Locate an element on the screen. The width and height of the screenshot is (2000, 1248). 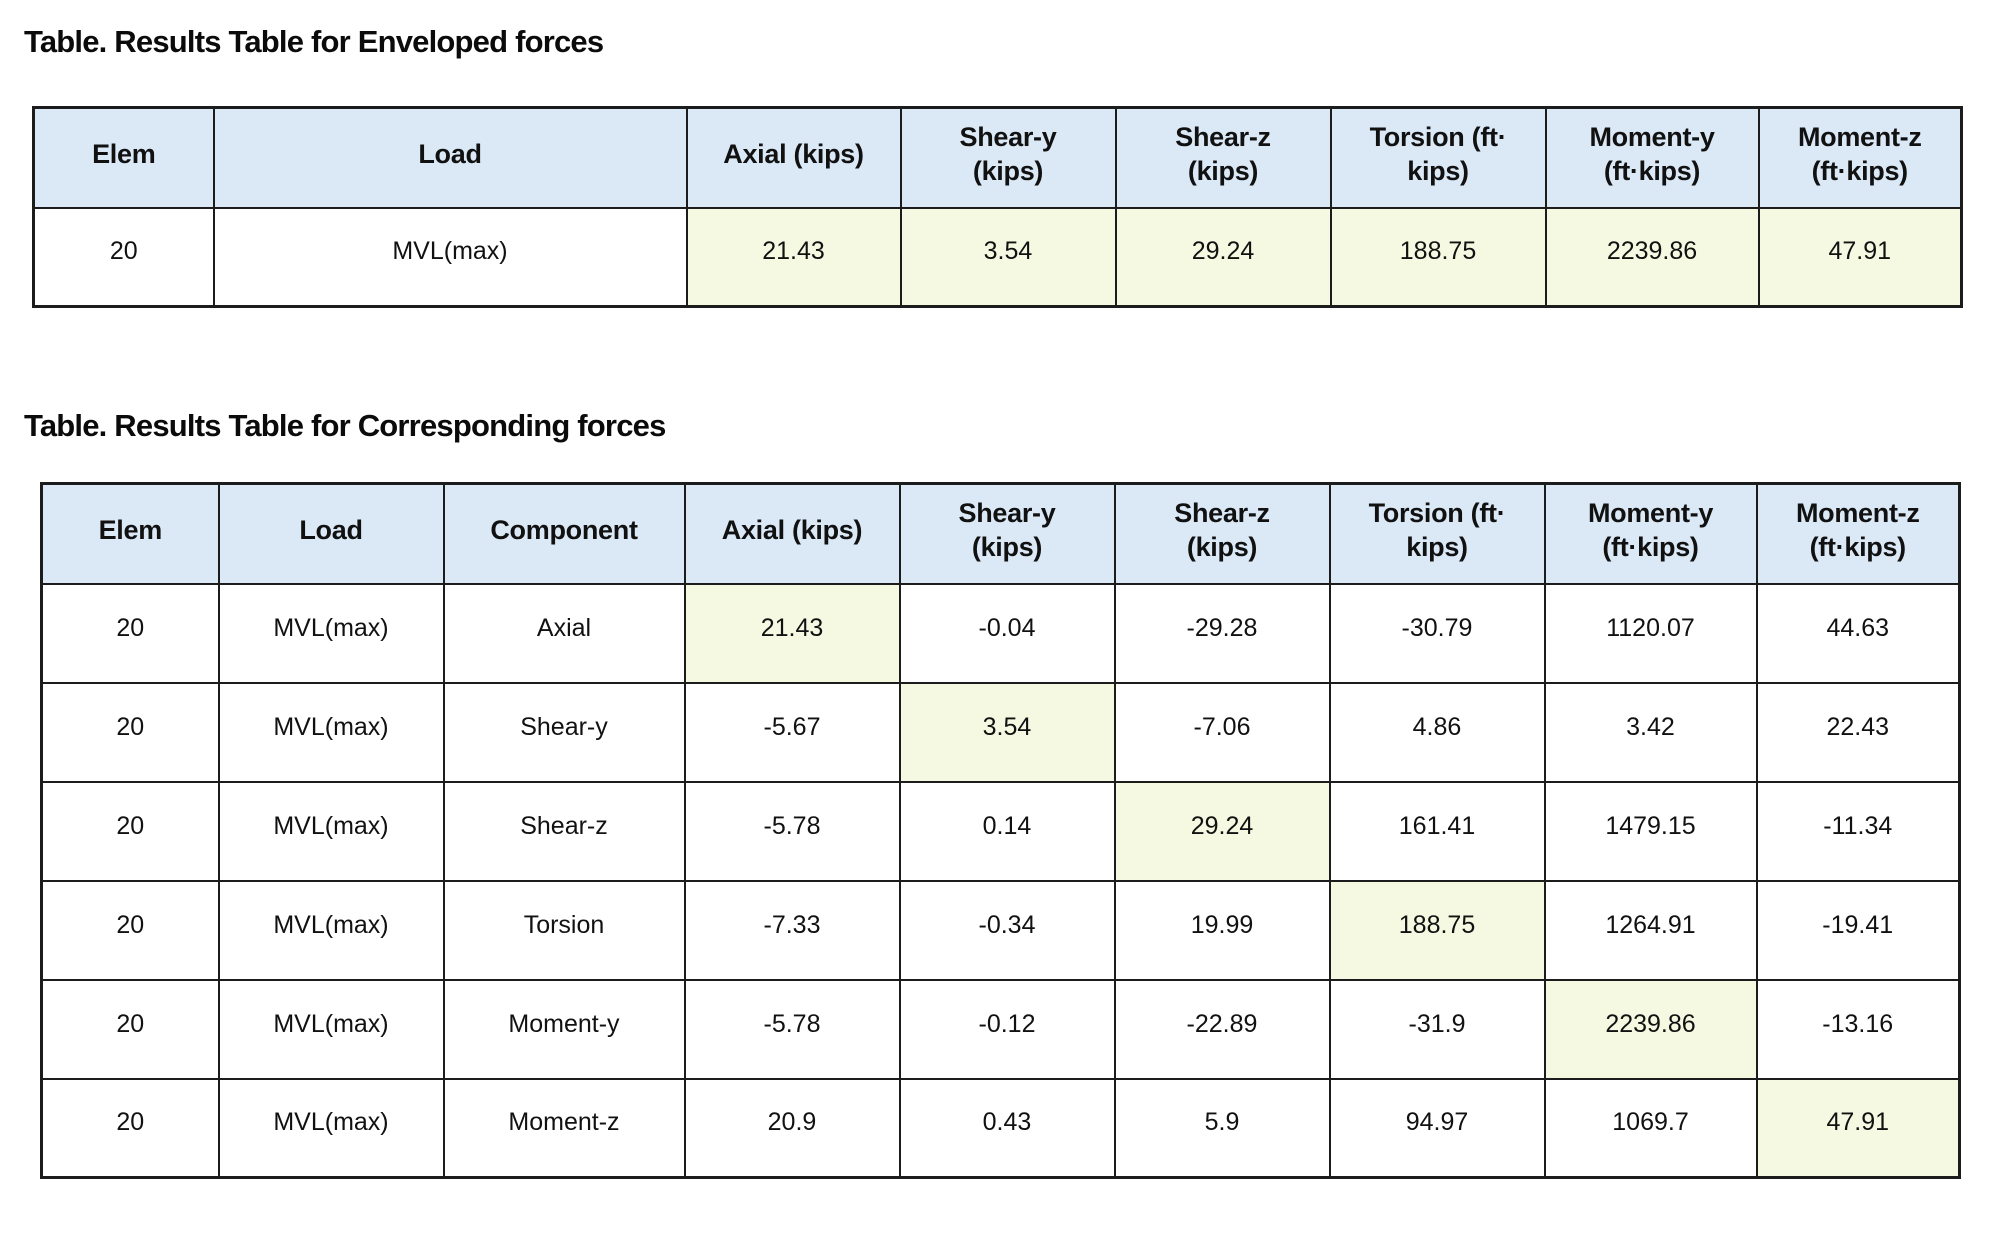
cell-shear-y: 0.14 is located at coordinates (1007, 831).